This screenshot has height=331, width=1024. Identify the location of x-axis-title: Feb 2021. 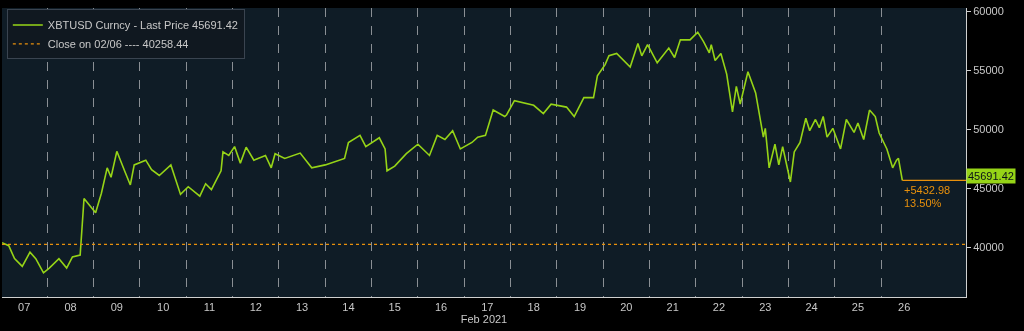
(484, 319).